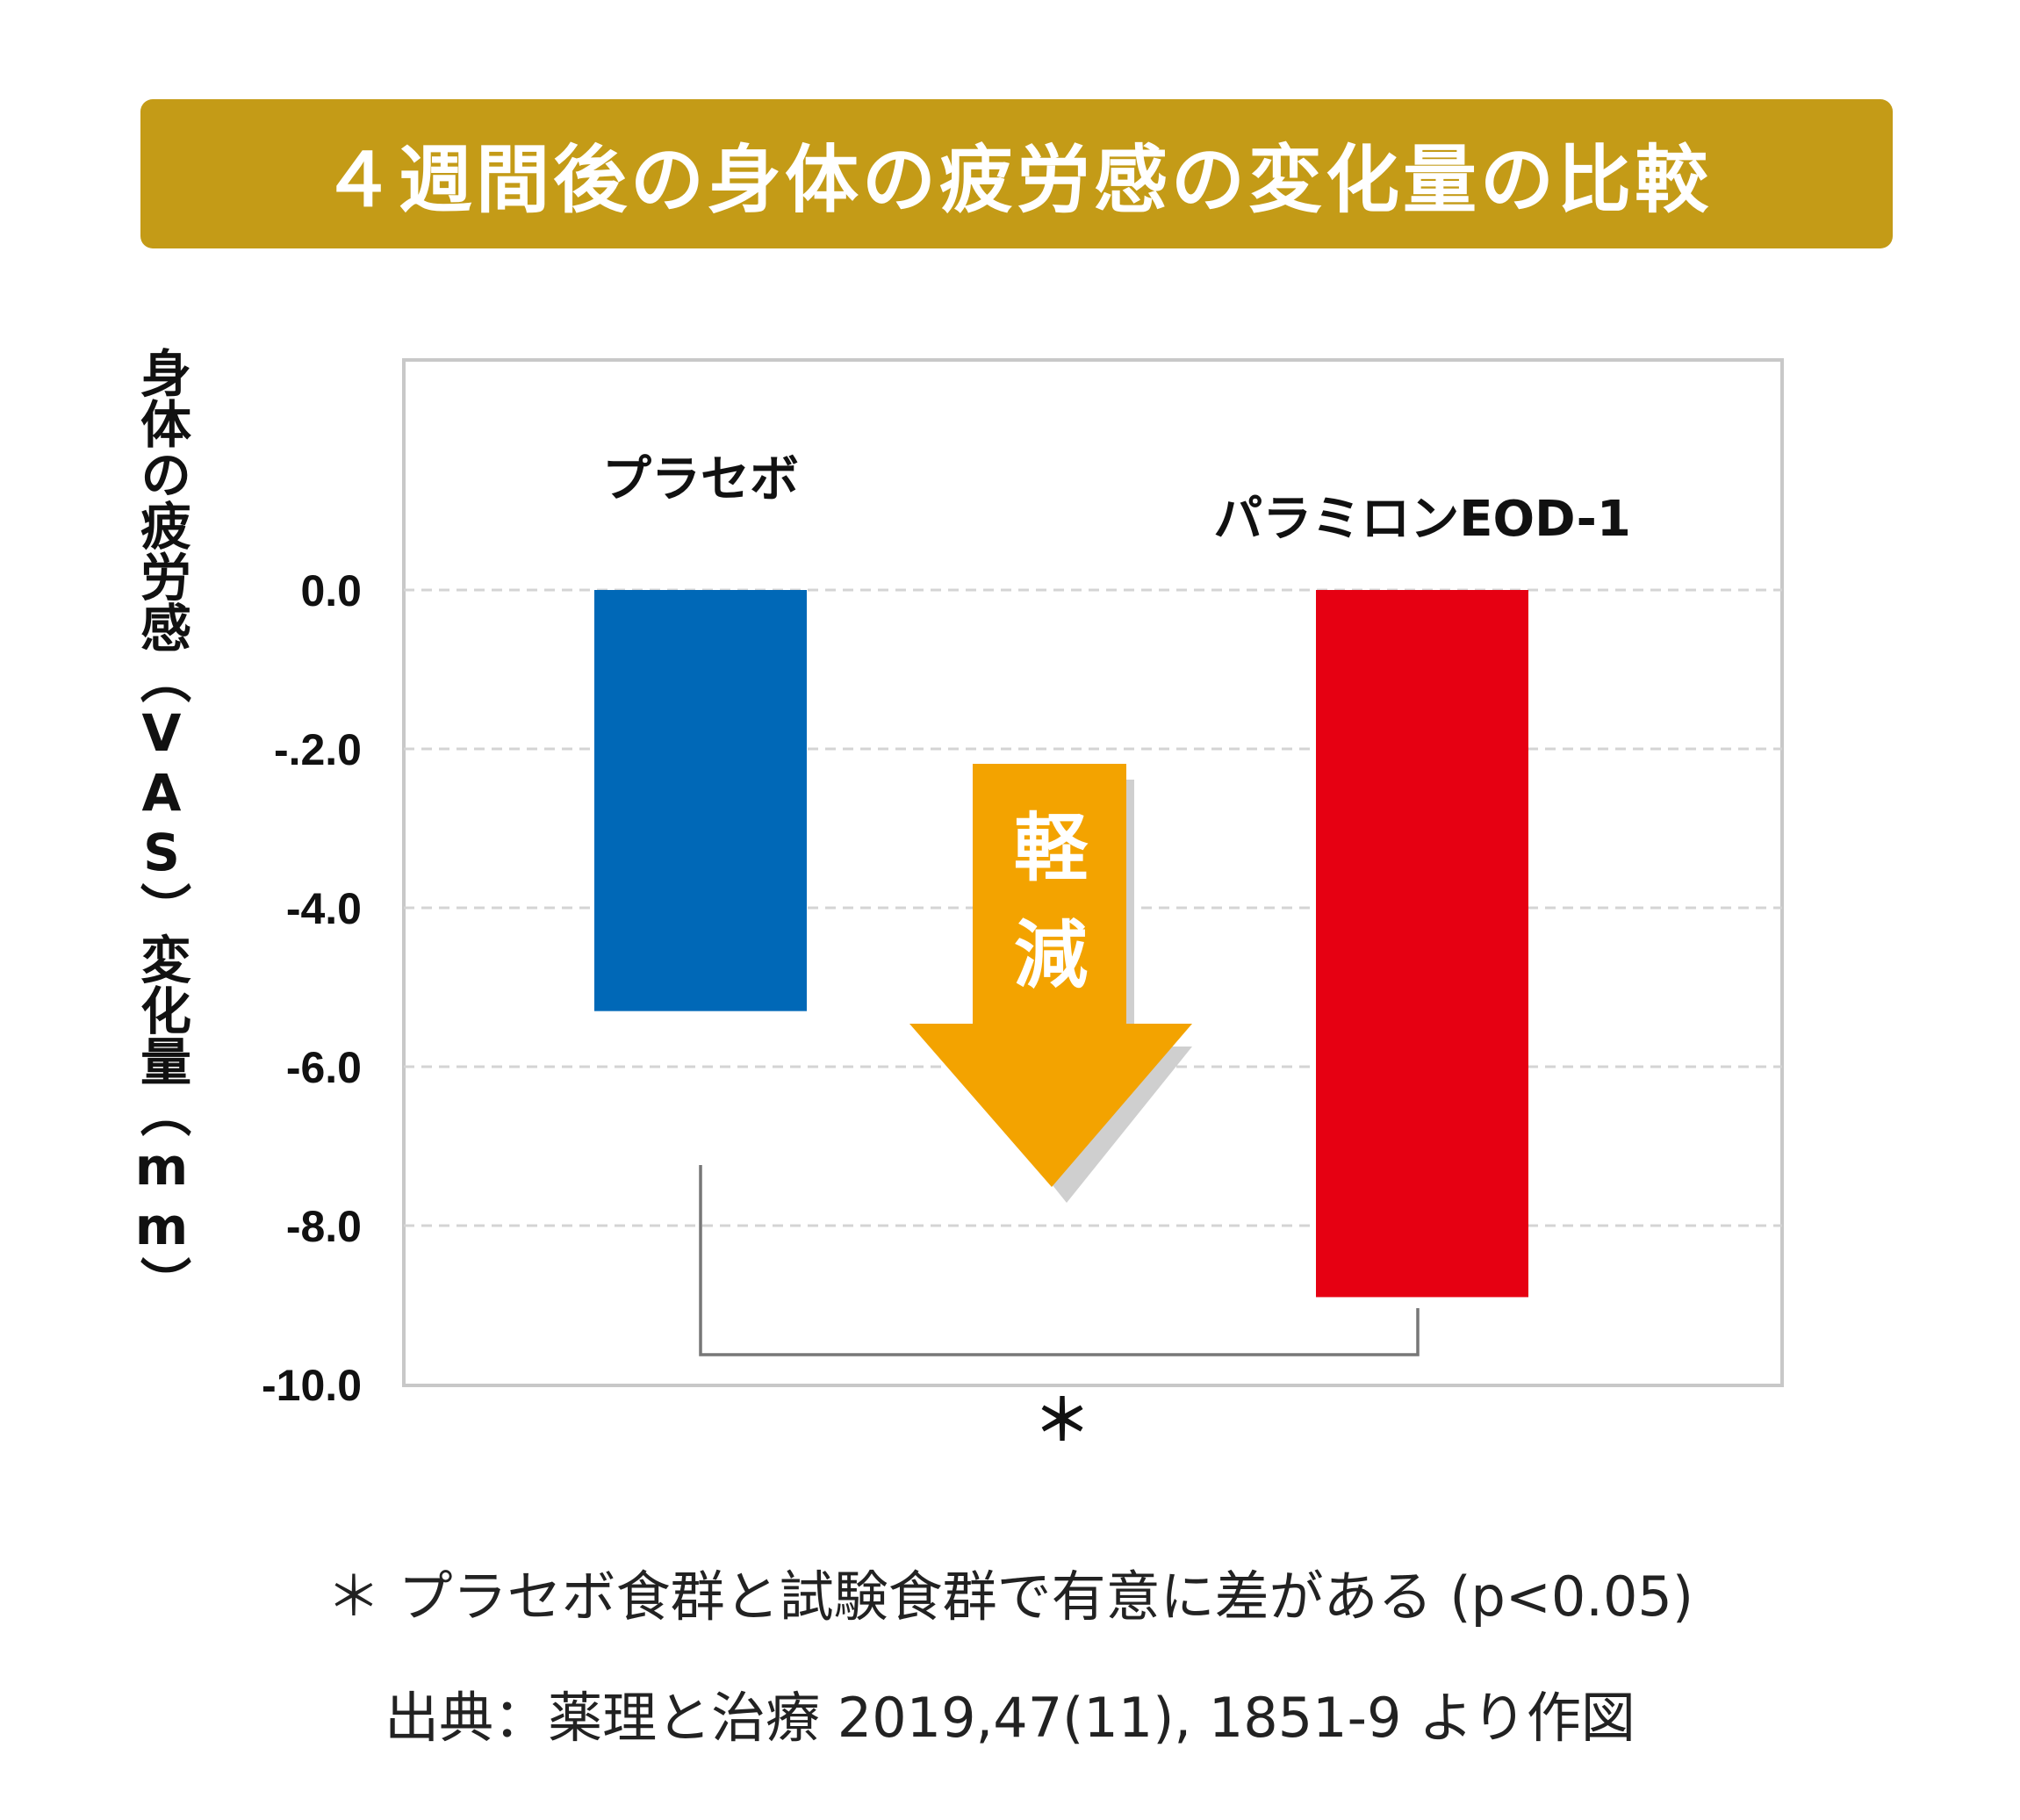 This screenshot has height=1820, width=2020. What do you see at coordinates (1010, 1597) in the screenshot?
I see `footnote: ＊ プラセボ食群と試験食群で有意に差がある (p<0.05)` at bounding box center [1010, 1597].